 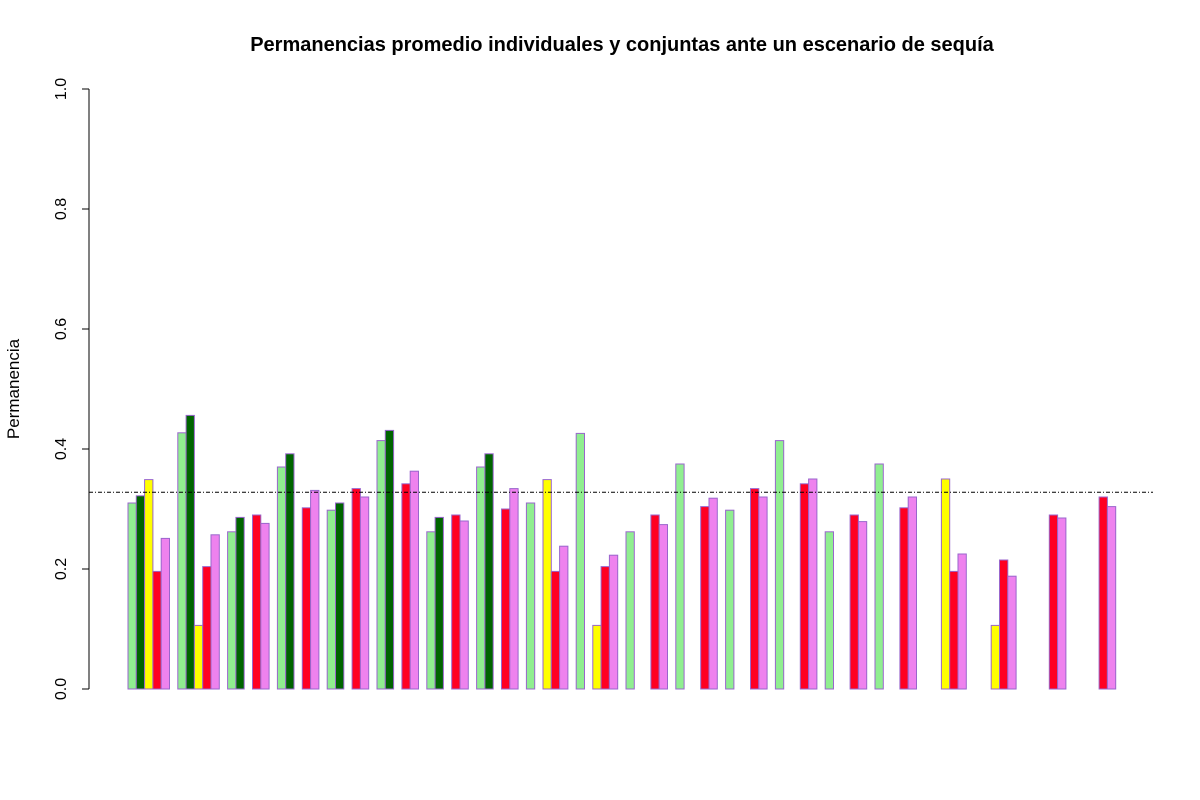 What do you see at coordinates (61, 329) in the screenshot?
I see `y-tick-label: 0.6` at bounding box center [61, 329].